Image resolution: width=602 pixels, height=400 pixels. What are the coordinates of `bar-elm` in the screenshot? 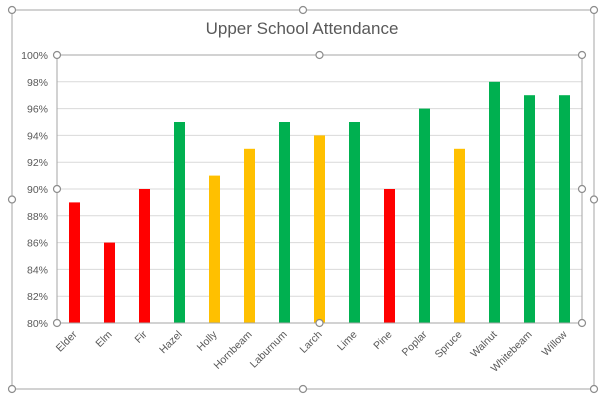 It's located at (109, 282).